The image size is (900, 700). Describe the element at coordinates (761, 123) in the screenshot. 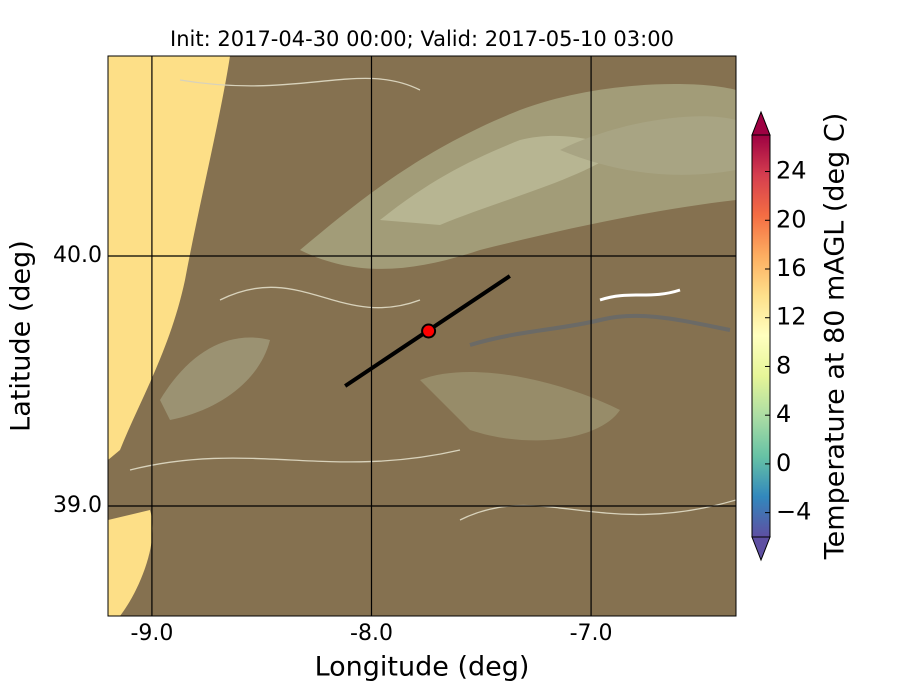

I see `colorbar-extend-high` at that location.